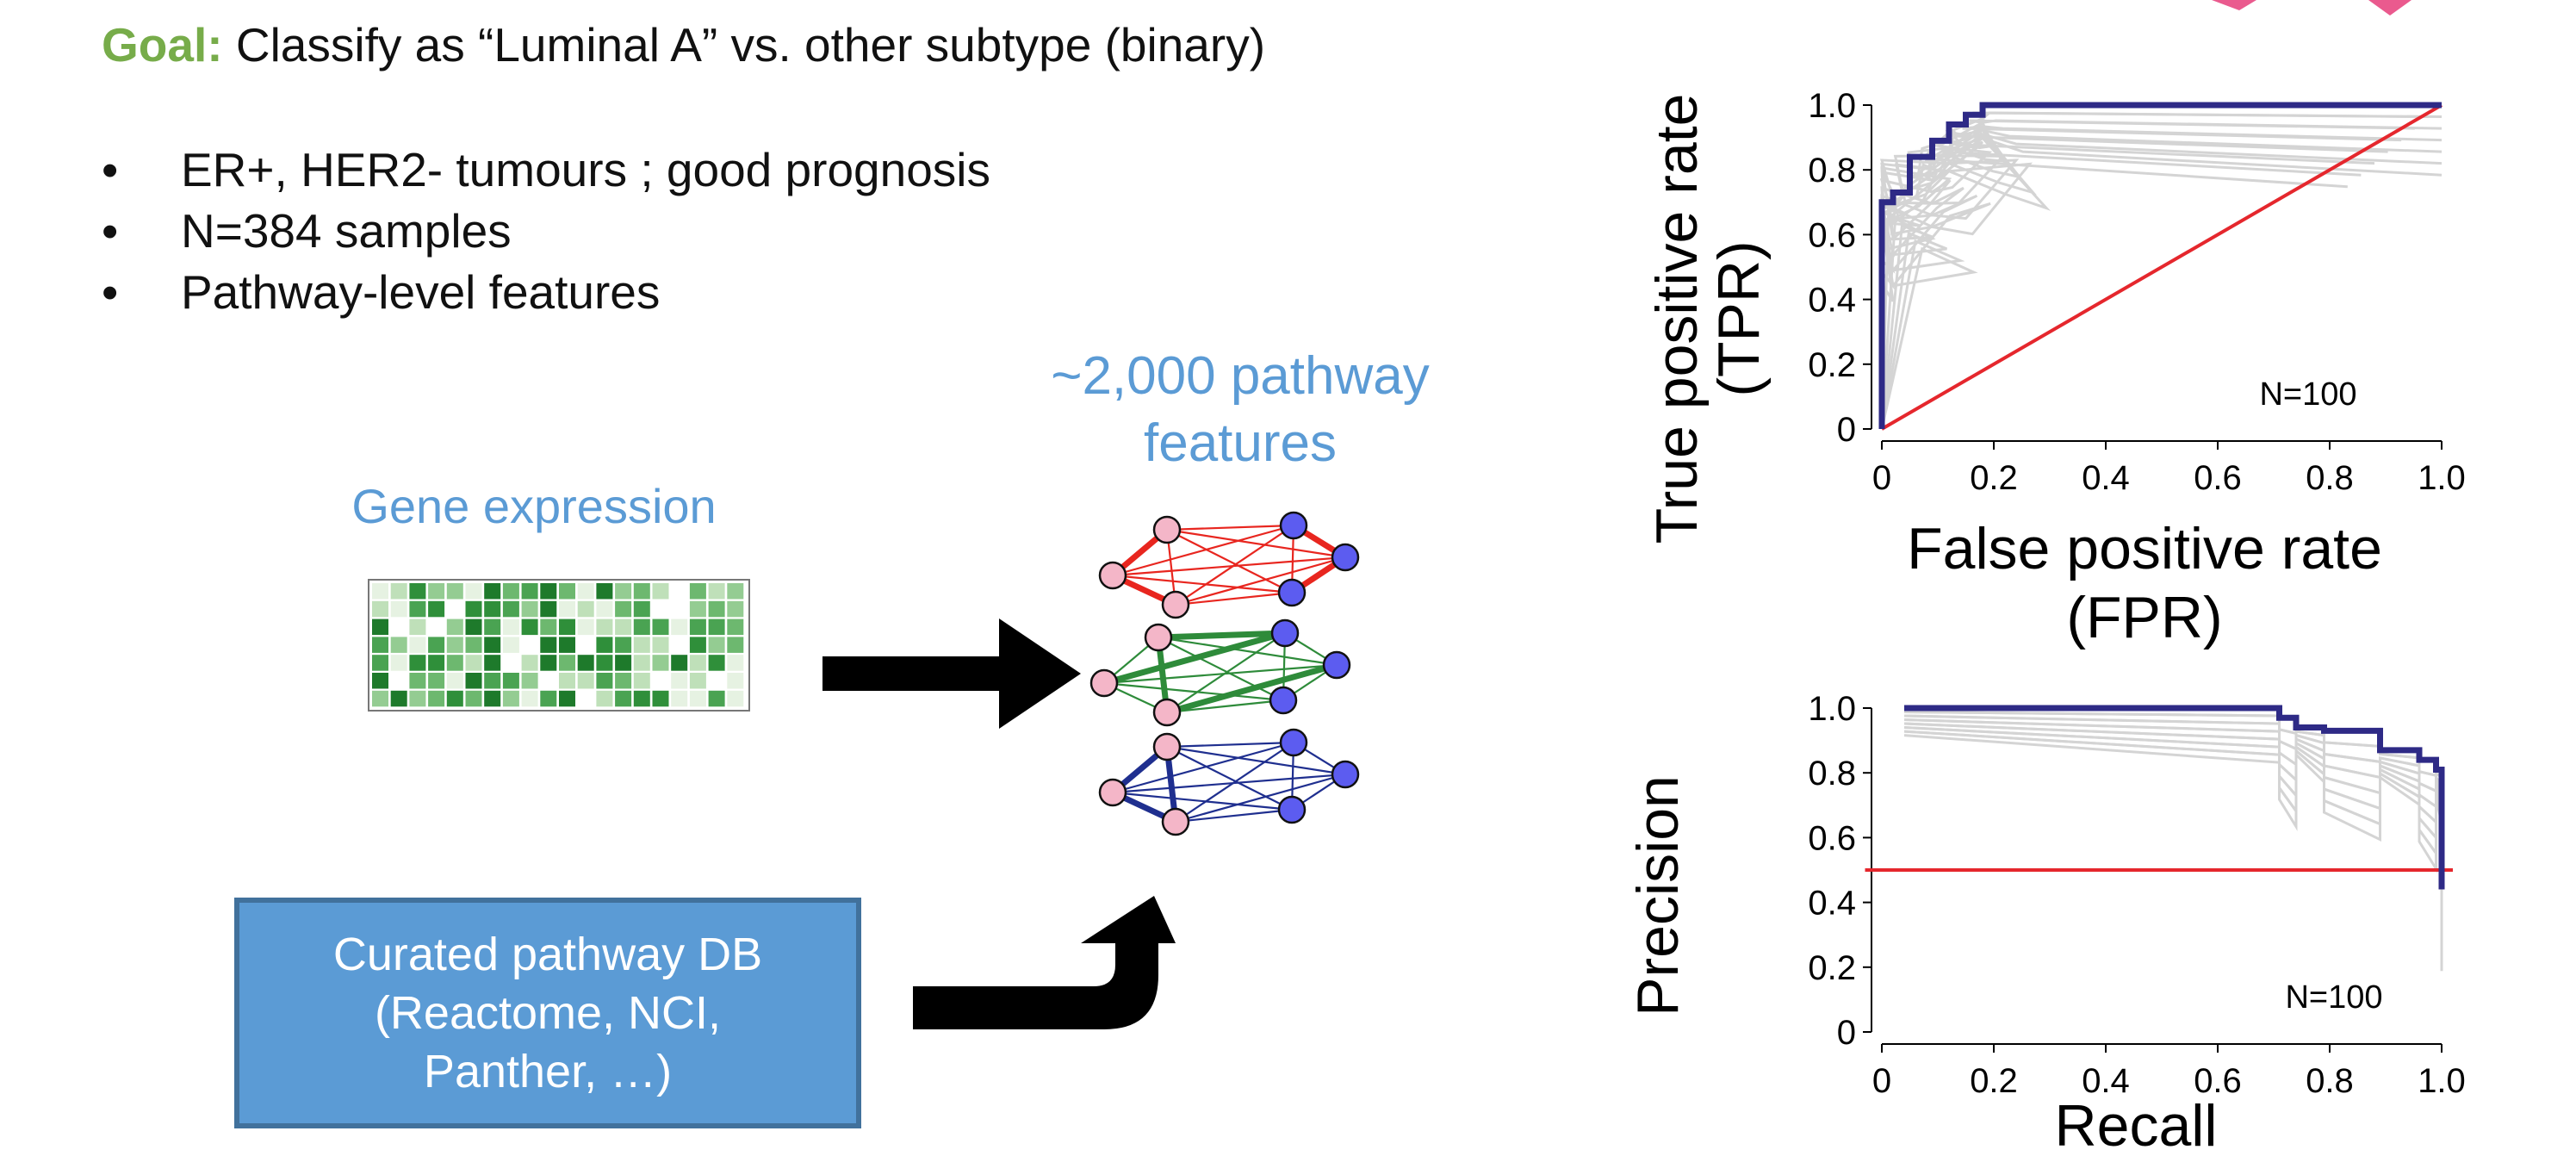  I want to click on pathway-features-line1: ~2,000 pathway, so click(1240, 376).